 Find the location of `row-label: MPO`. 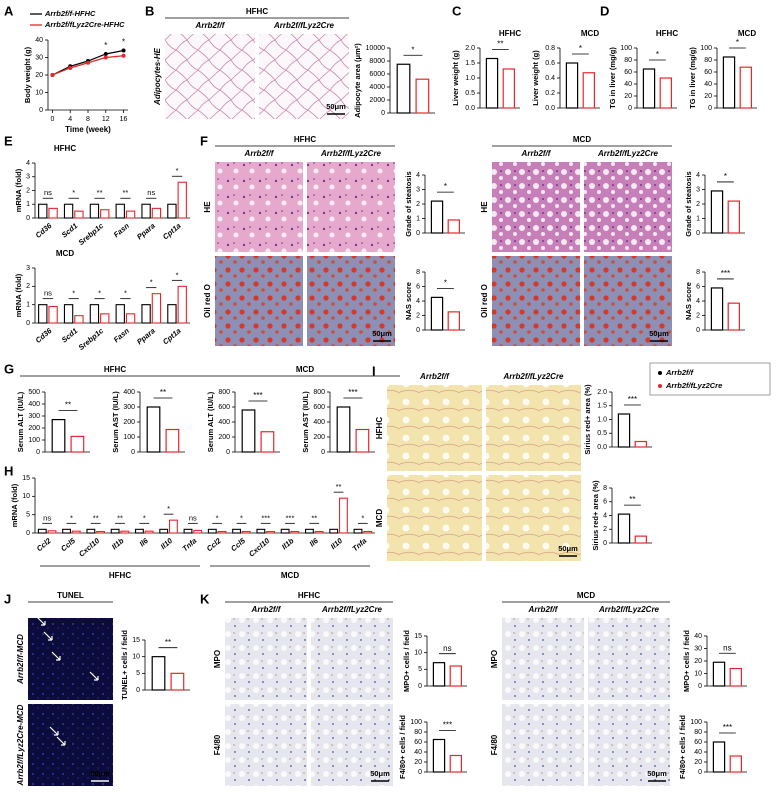

row-label: MPO is located at coordinates (494, 659).